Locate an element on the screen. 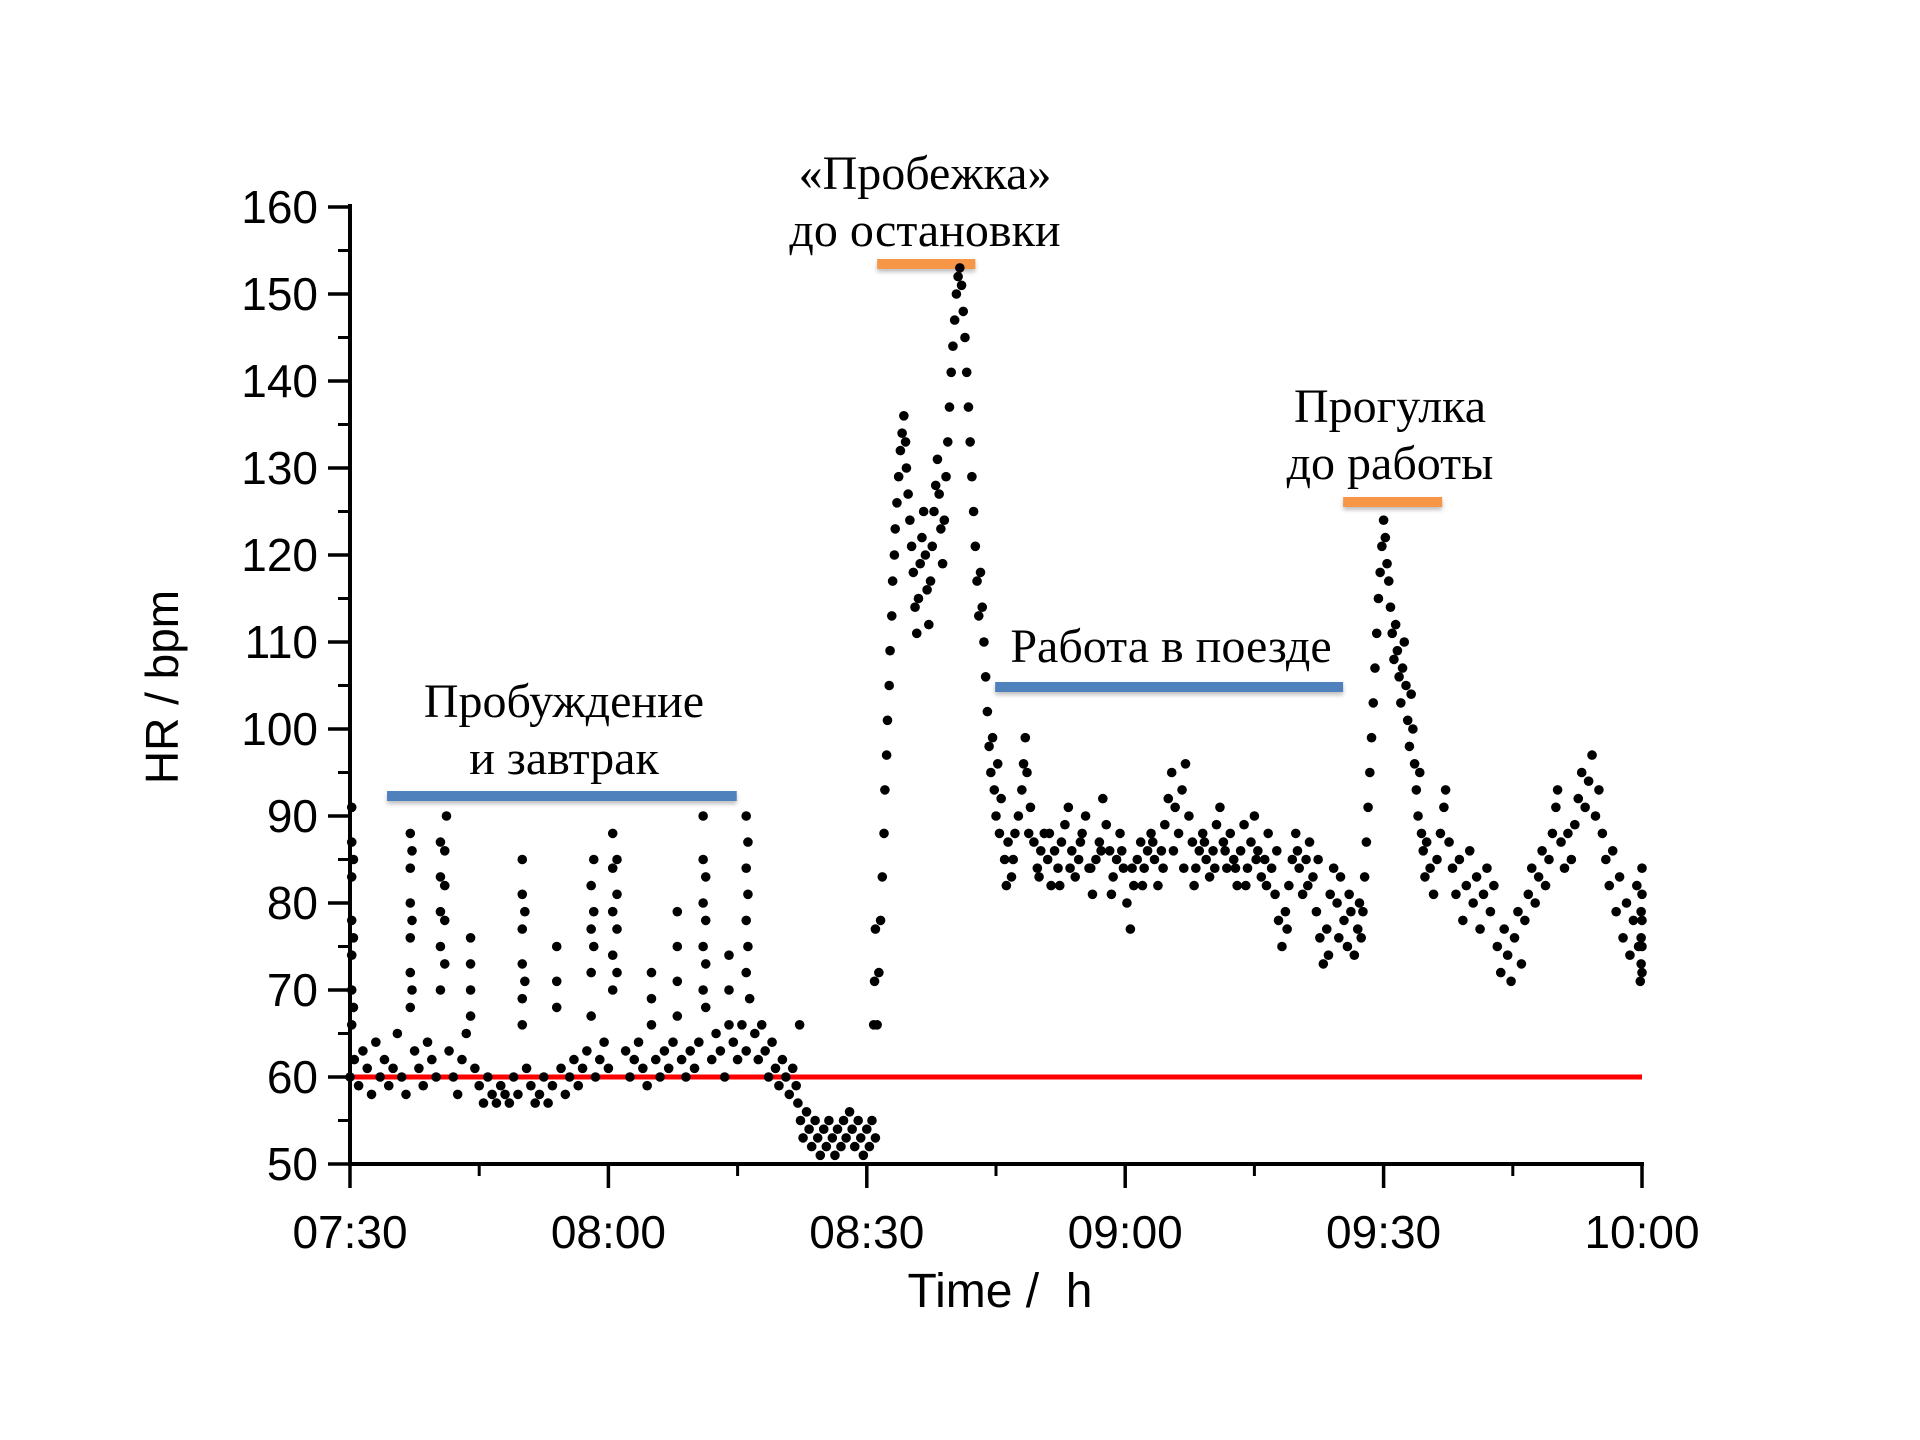 The image size is (1920, 1440). annotation-run-line1: «Пробежка» is located at coordinates (925, 173).